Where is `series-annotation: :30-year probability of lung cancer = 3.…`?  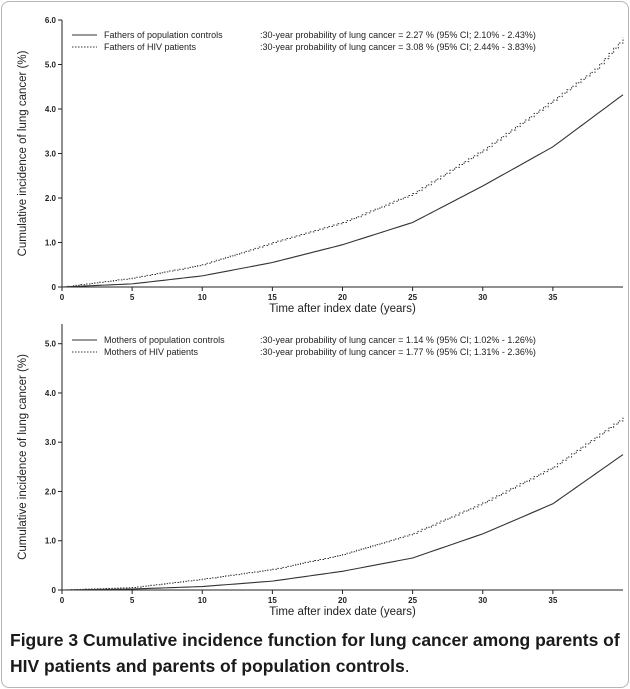 series-annotation: :30-year probability of lung cancer = 3.… is located at coordinates (398, 47).